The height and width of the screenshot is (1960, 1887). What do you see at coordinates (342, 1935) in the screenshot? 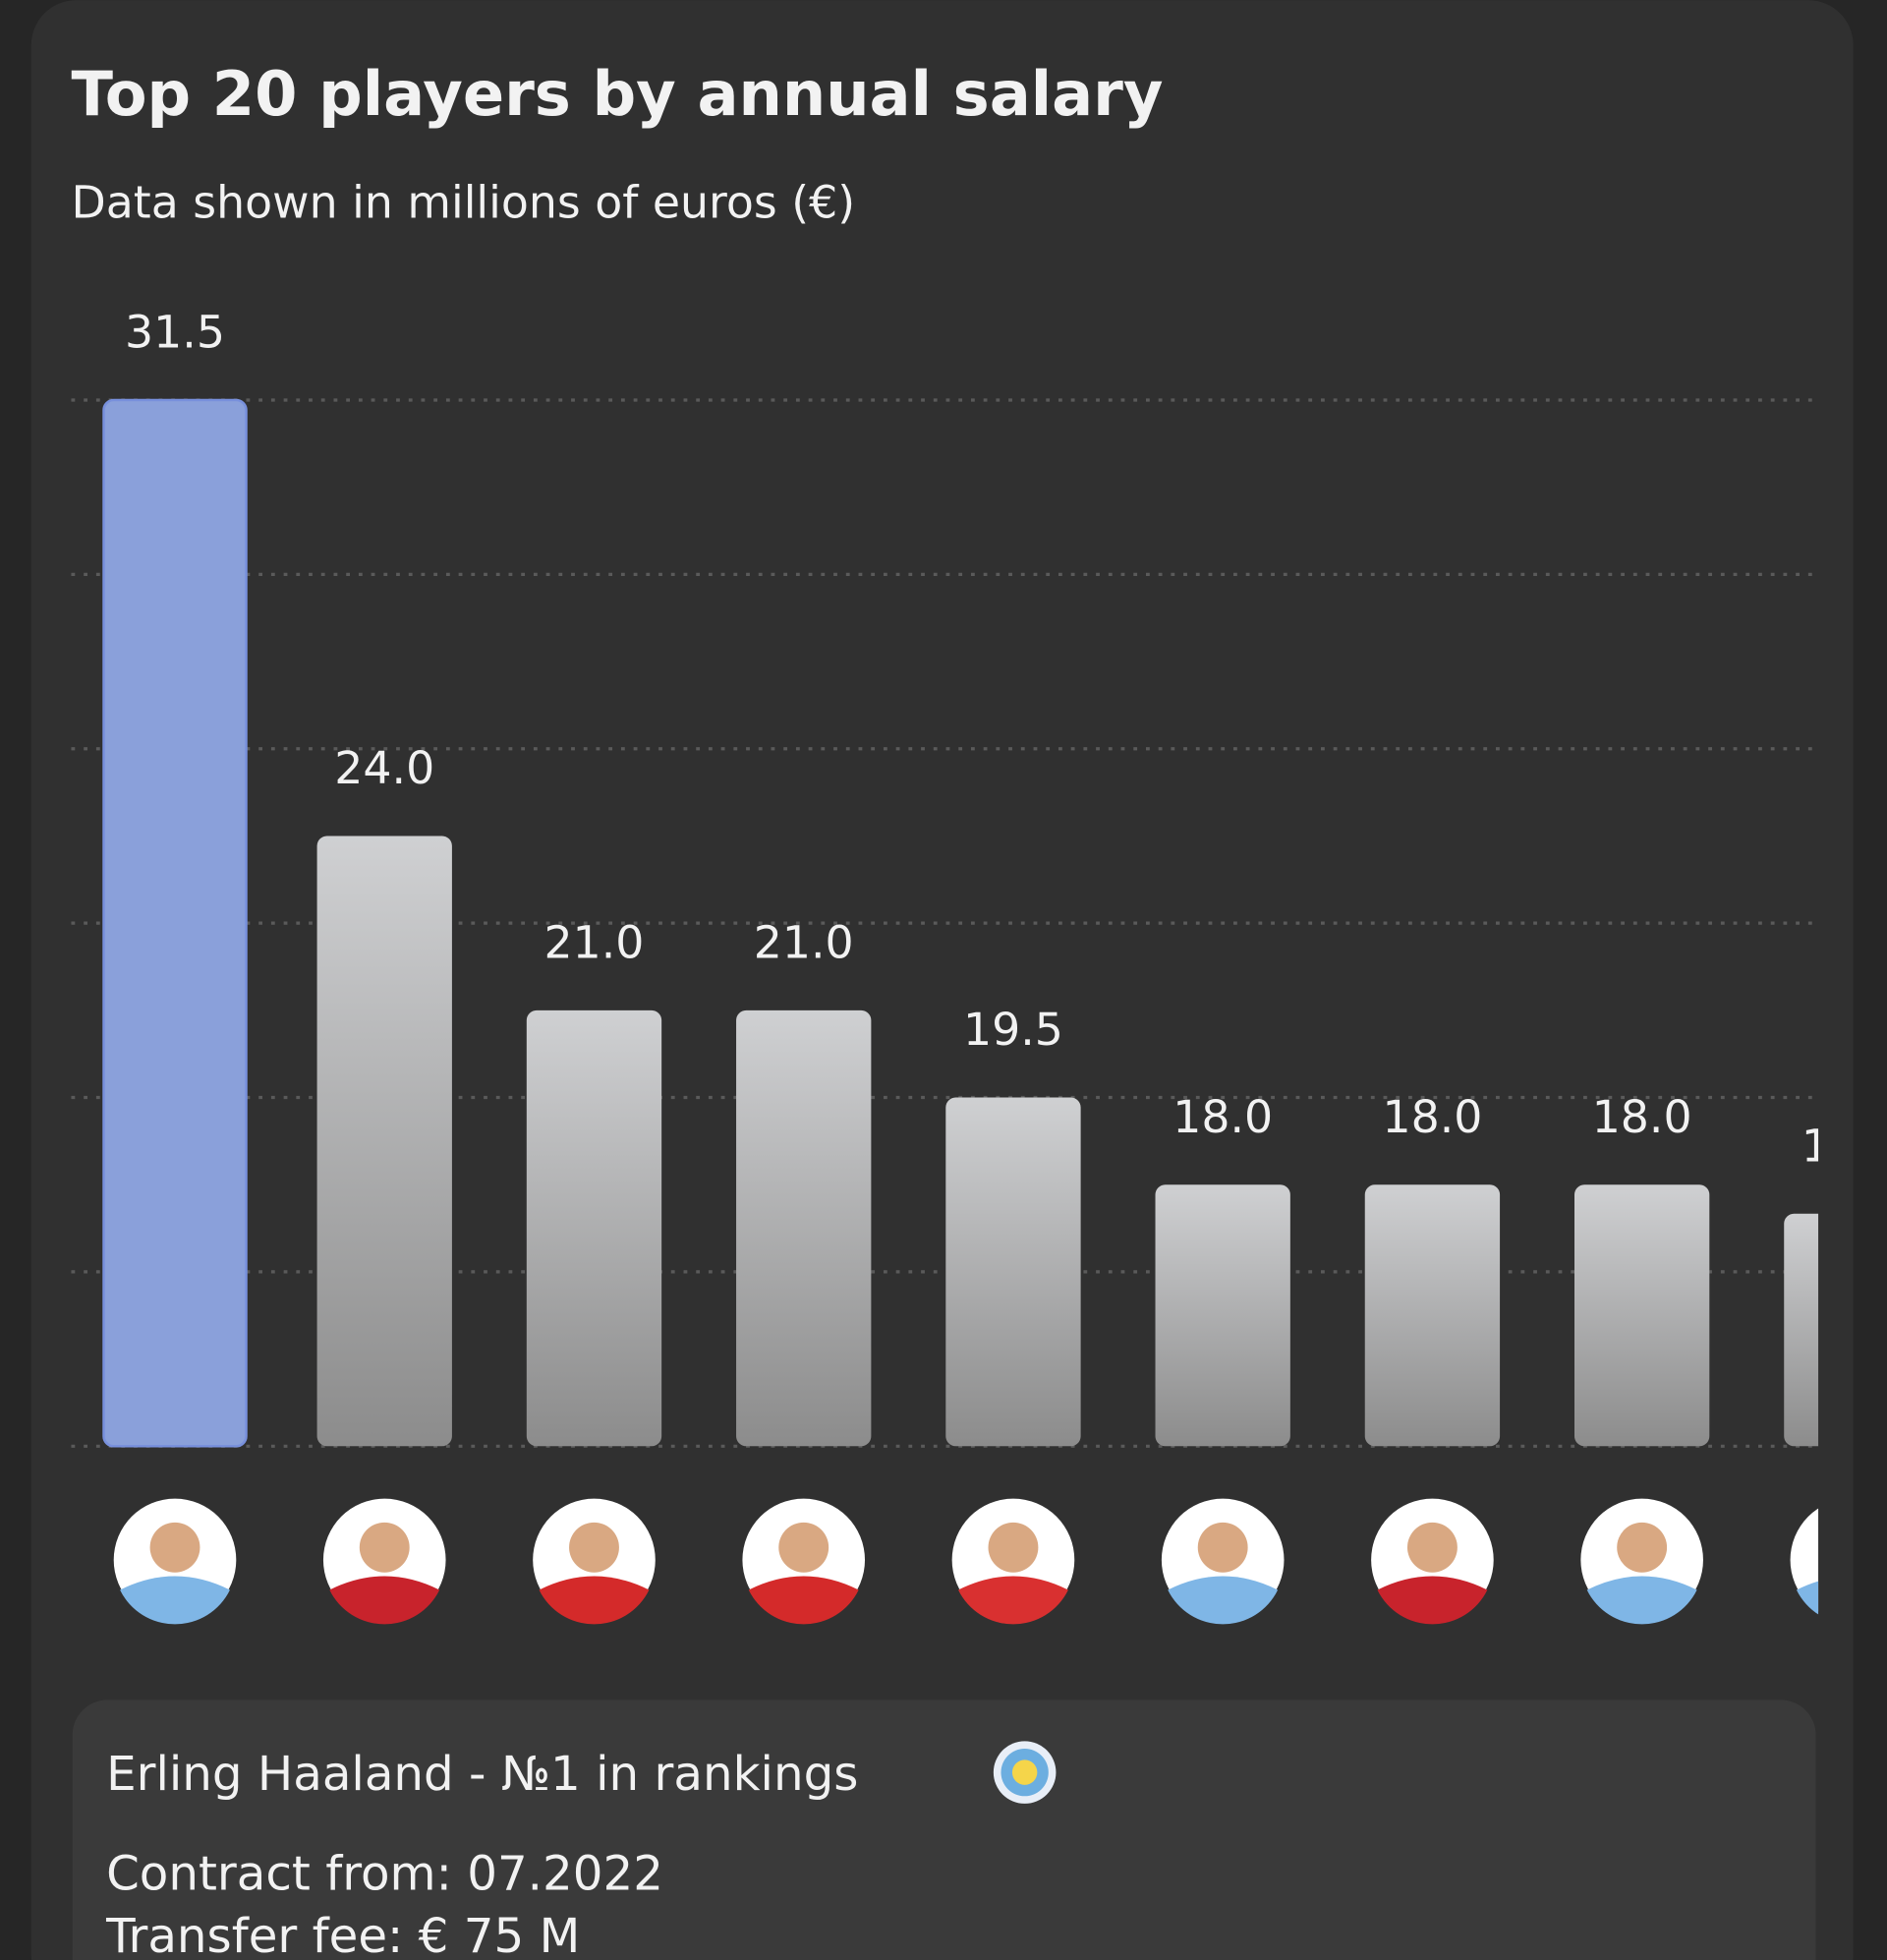
I see `details-fee: Transfer fee: € 75 M` at bounding box center [342, 1935].